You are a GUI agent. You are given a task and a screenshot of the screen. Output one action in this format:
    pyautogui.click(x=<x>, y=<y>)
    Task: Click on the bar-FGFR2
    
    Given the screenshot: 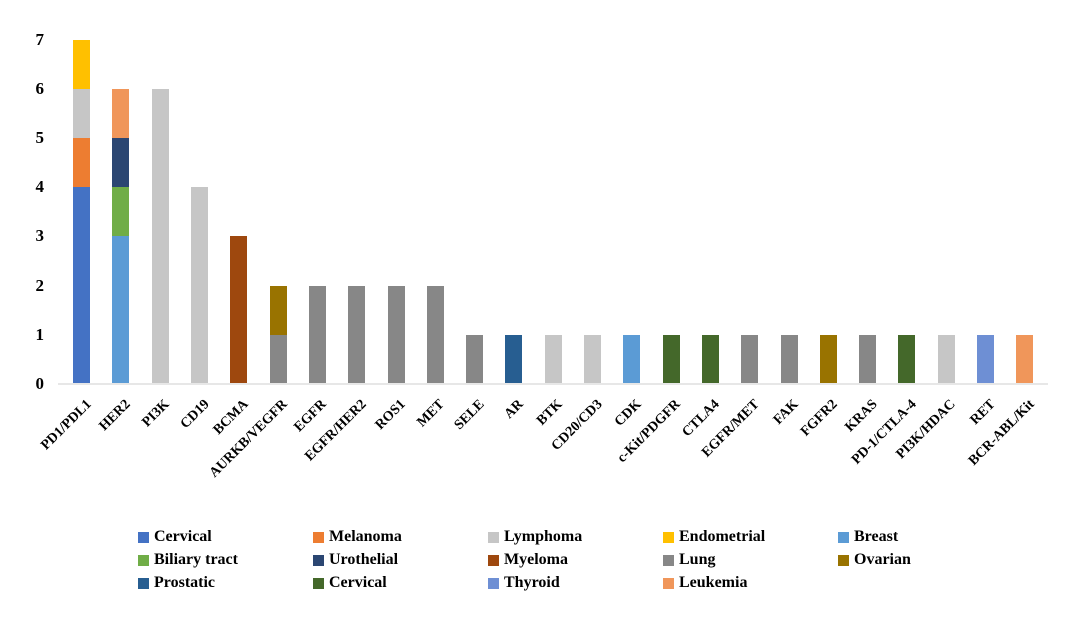 What is the action you would take?
    pyautogui.click(x=828, y=359)
    